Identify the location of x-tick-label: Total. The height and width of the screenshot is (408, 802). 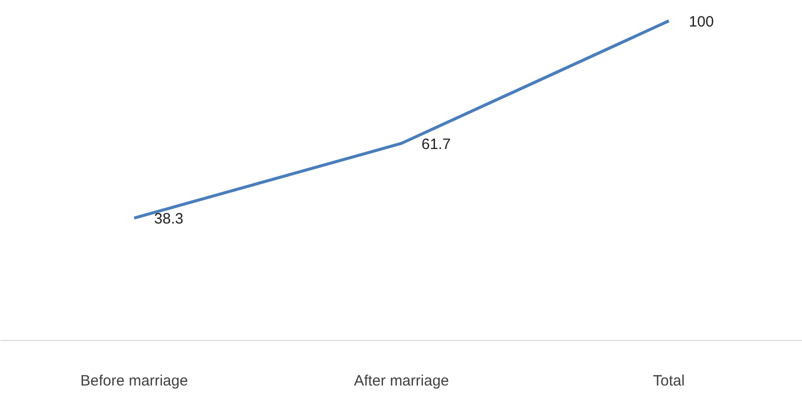
(668, 381).